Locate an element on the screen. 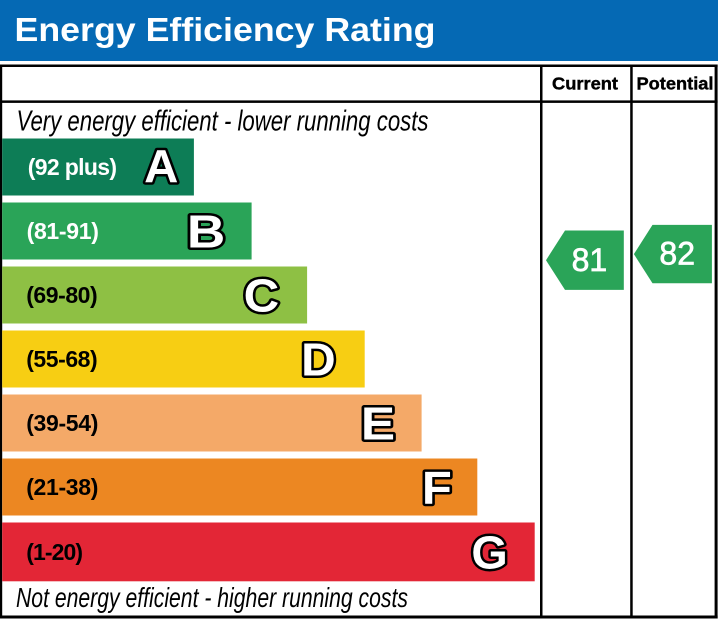  svg-text: 81 is located at coordinates (590, 260).